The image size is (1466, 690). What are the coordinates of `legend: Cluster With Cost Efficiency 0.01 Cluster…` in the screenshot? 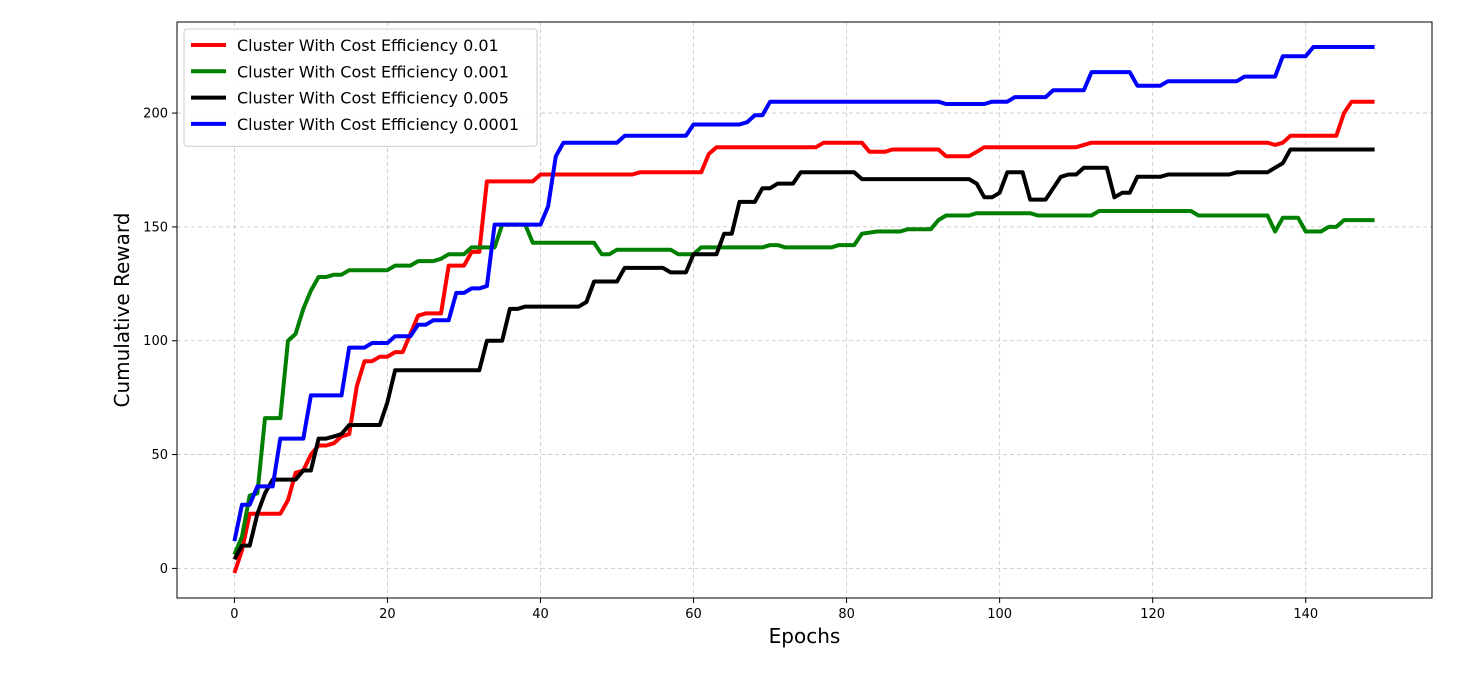 It's located at (360, 87).